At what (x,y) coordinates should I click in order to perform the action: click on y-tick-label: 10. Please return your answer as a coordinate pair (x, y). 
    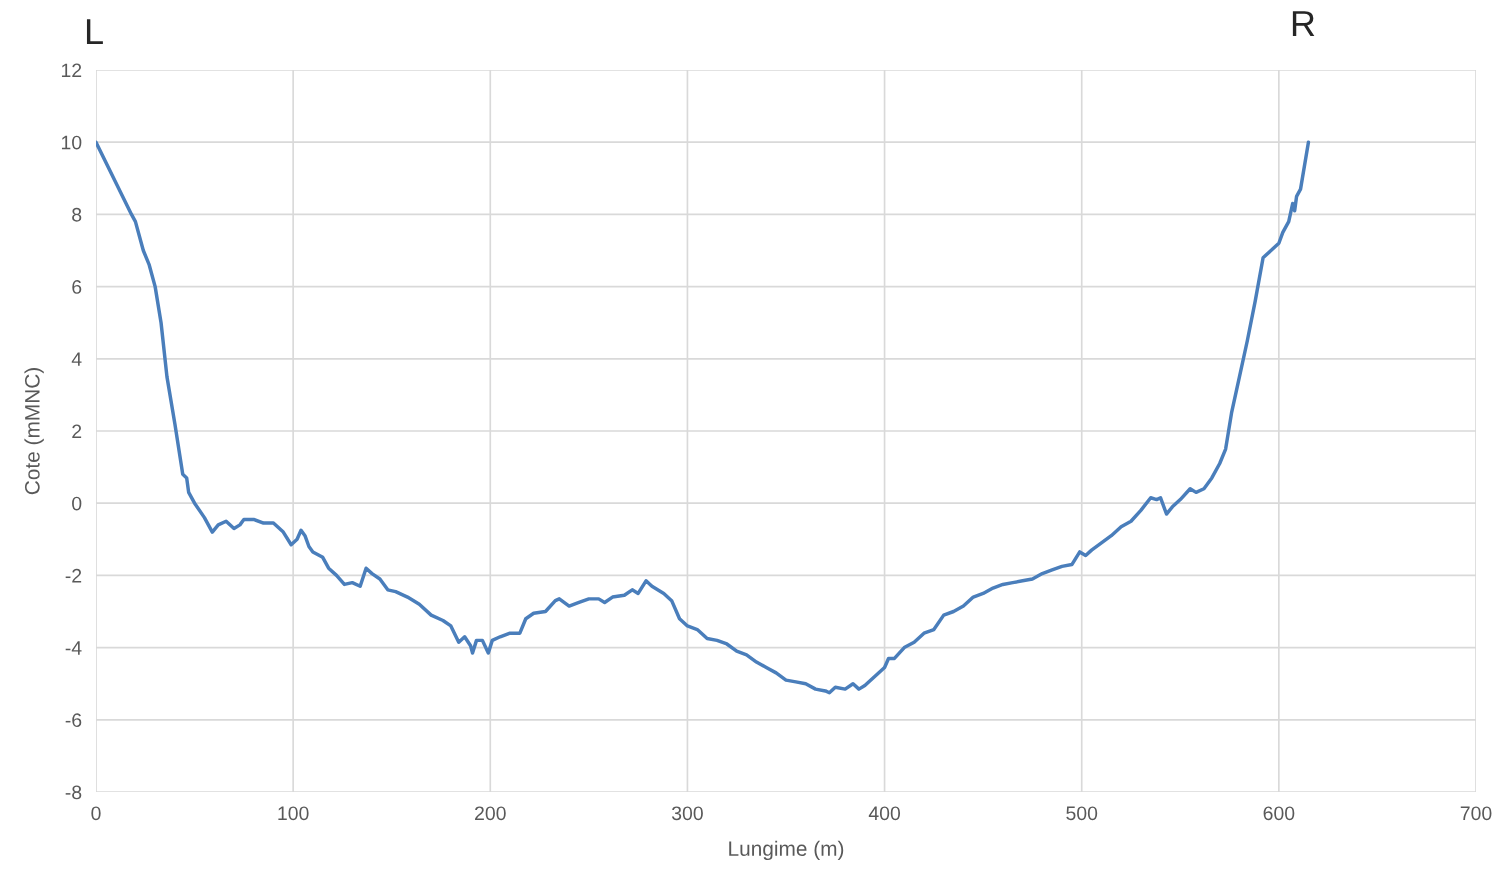
    Looking at the image, I should click on (71, 142).